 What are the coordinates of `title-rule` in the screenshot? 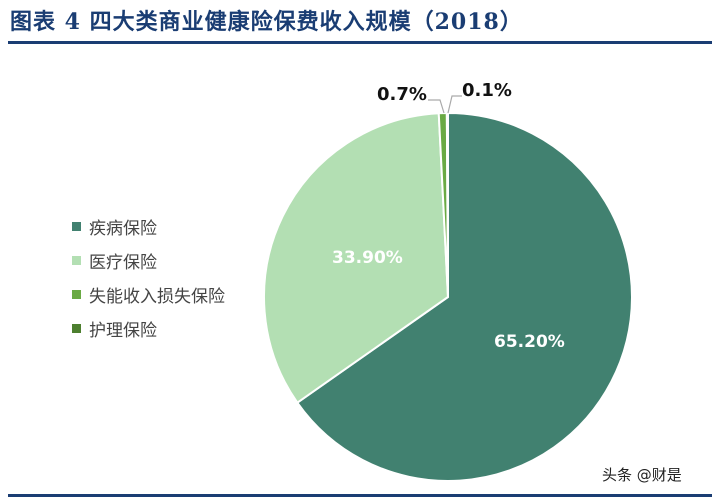 It's located at (360, 42).